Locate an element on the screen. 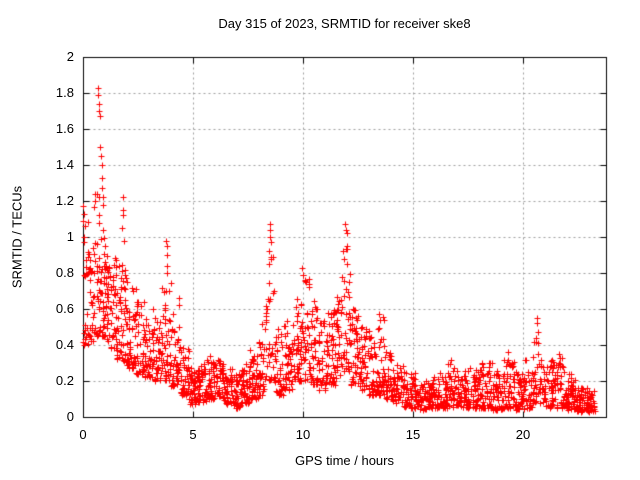 This screenshot has height=480, width=640. x-tick-label: 0 is located at coordinates (83, 434).